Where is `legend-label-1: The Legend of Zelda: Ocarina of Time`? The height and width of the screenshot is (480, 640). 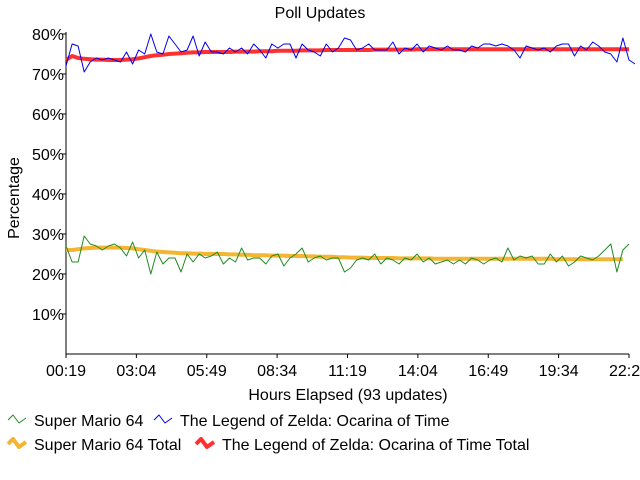
legend-label-1: The Legend of Zelda: Ocarina of Time is located at coordinates (315, 421).